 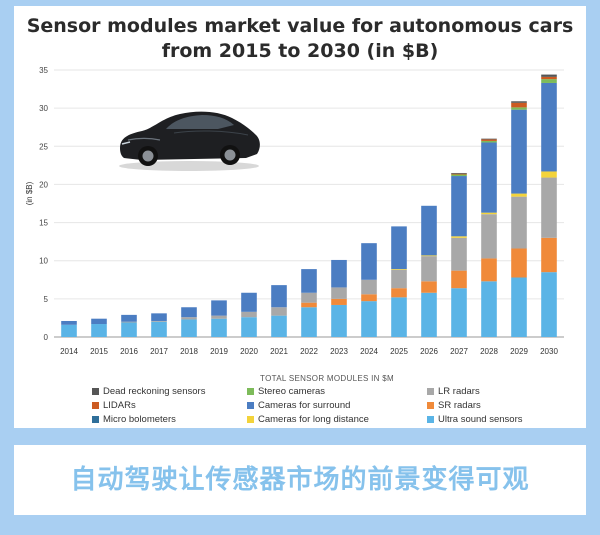 I want to click on legend-label: Ultra sound sensors, so click(x=480, y=419).